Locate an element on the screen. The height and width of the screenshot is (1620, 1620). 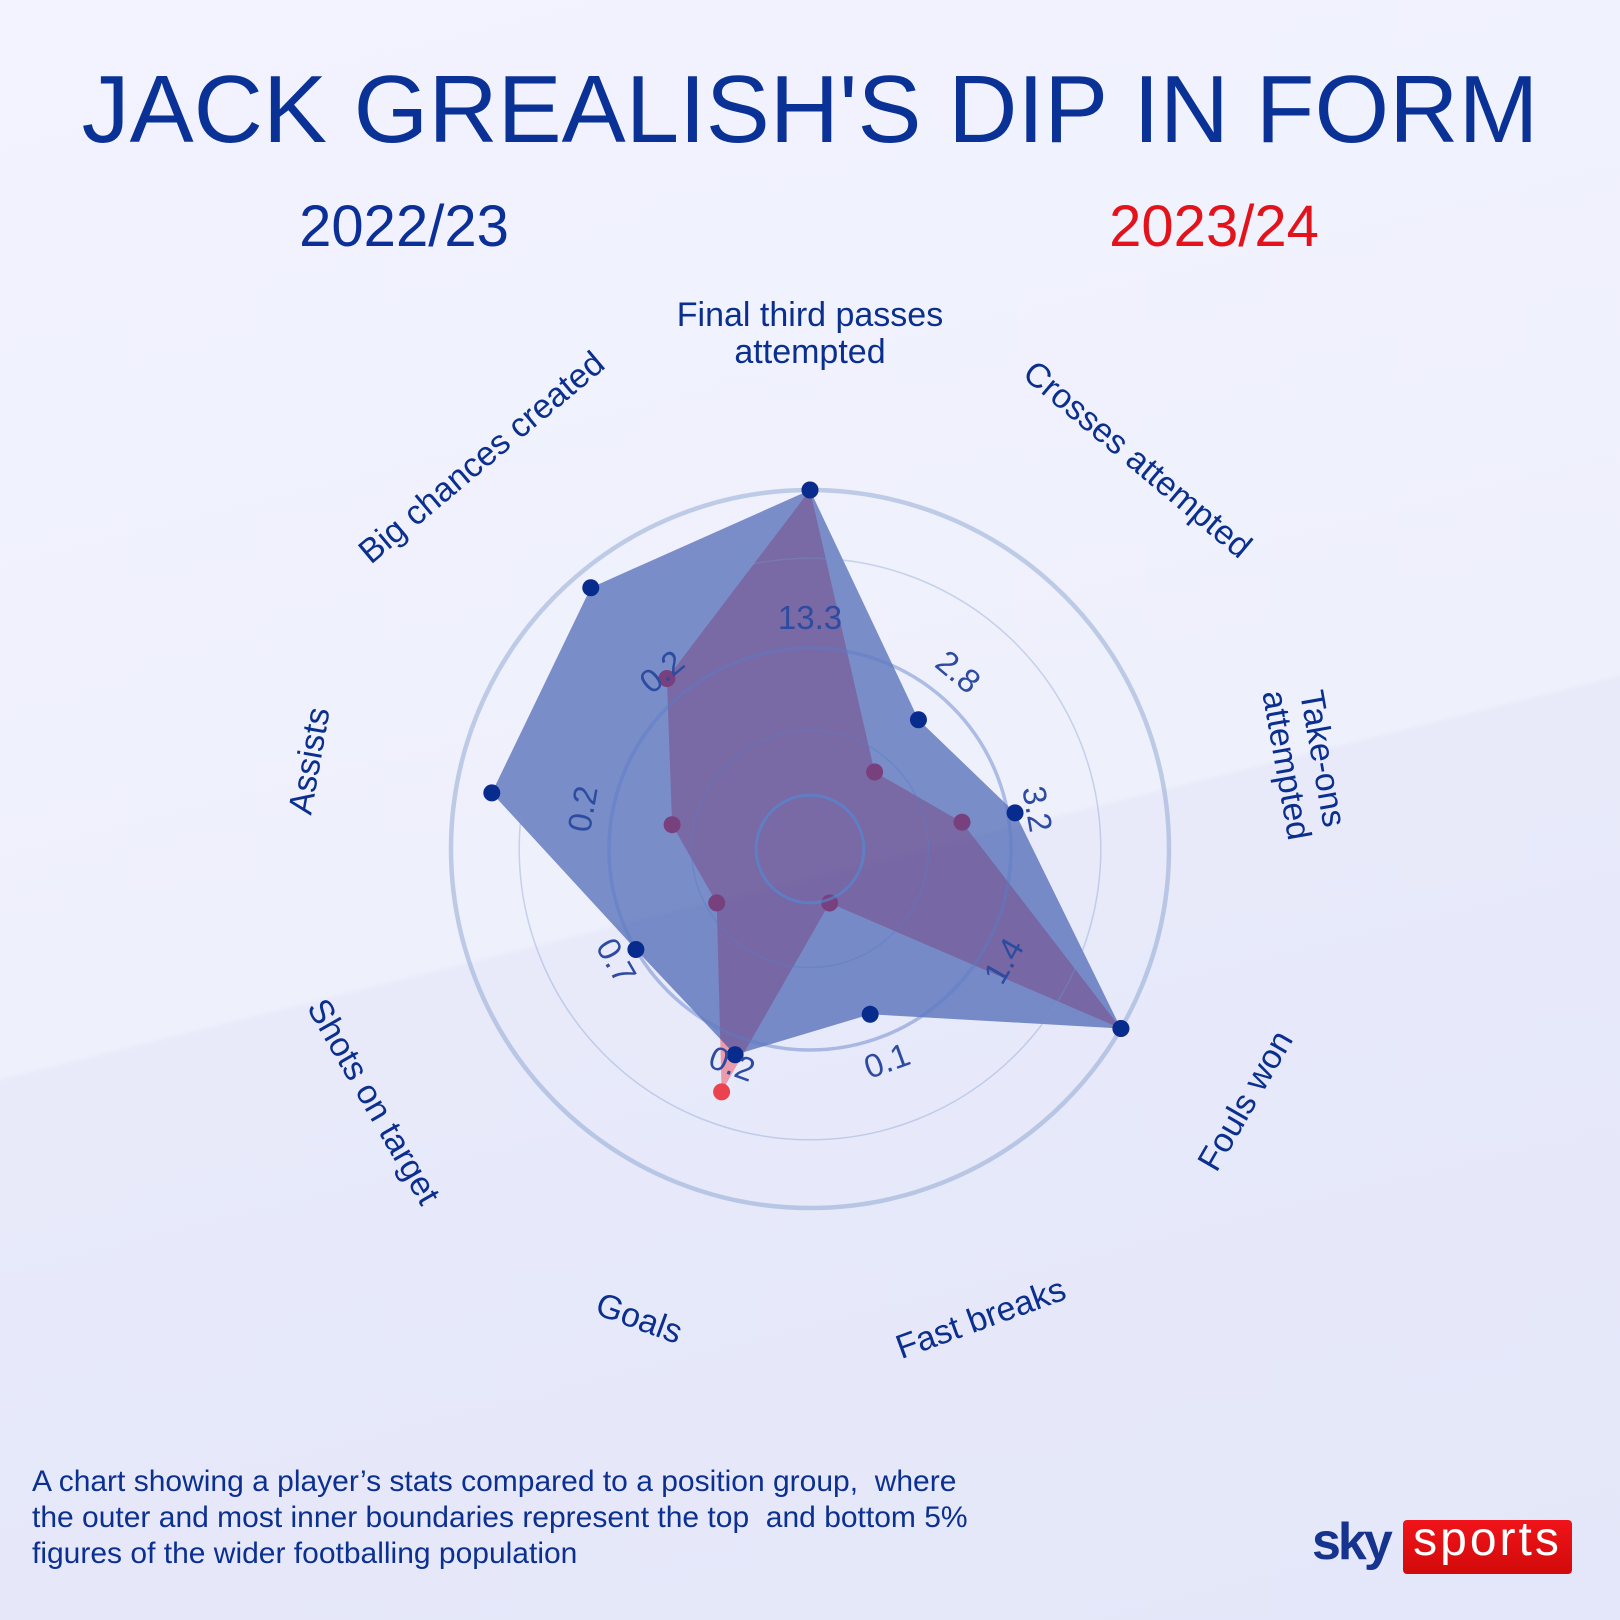
legend-season-2023-24: 2023/24 is located at coordinates (1214, 226).